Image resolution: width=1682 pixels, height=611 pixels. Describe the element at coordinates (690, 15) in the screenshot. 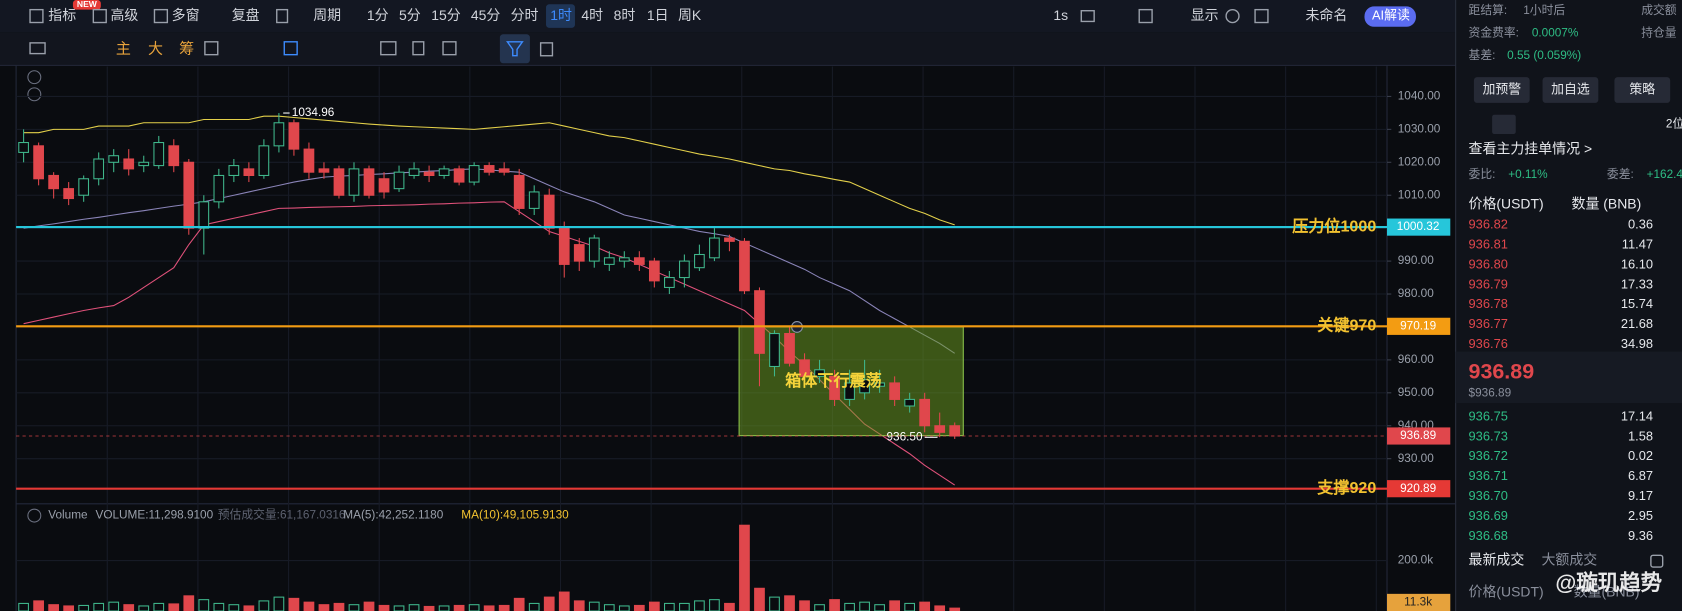

I see `toolbar-item: 周K` at that location.